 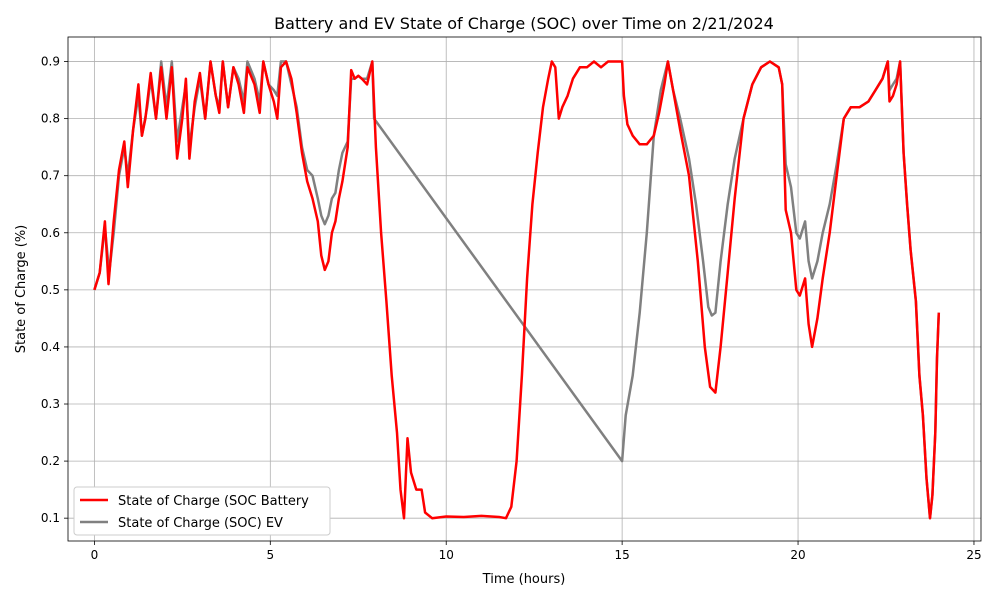 I want to click on x-tick-label: 15, so click(x=621, y=555).